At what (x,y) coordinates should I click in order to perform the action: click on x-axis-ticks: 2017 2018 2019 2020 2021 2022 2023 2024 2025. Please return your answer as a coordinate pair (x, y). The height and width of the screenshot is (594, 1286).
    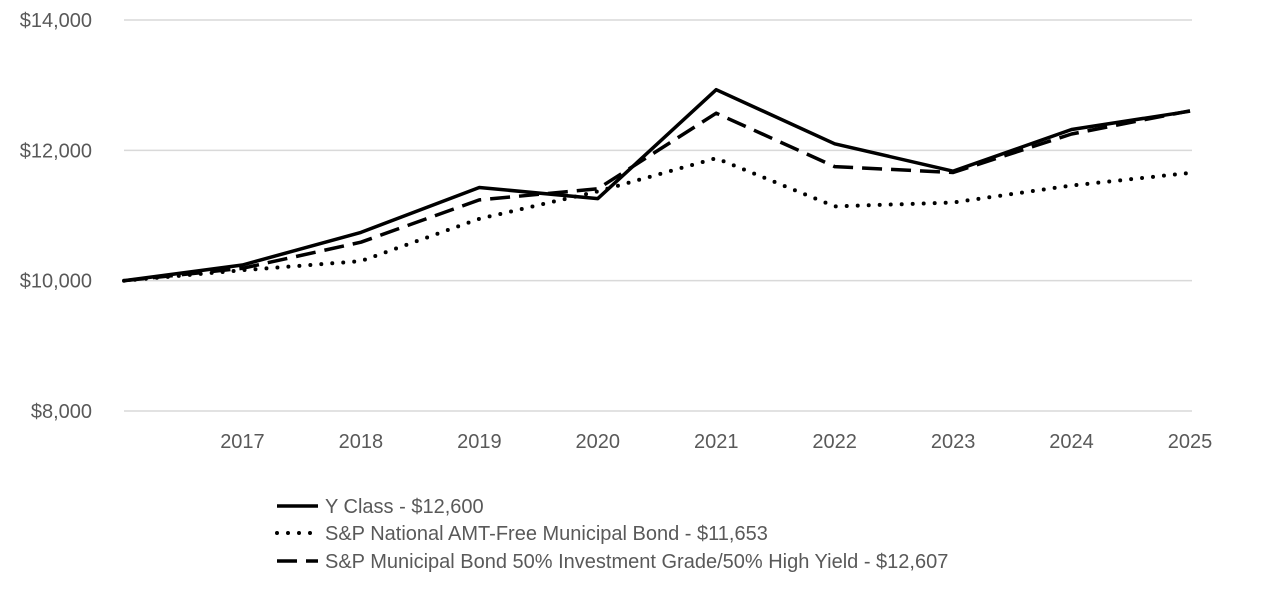
    Looking at the image, I should click on (716, 442).